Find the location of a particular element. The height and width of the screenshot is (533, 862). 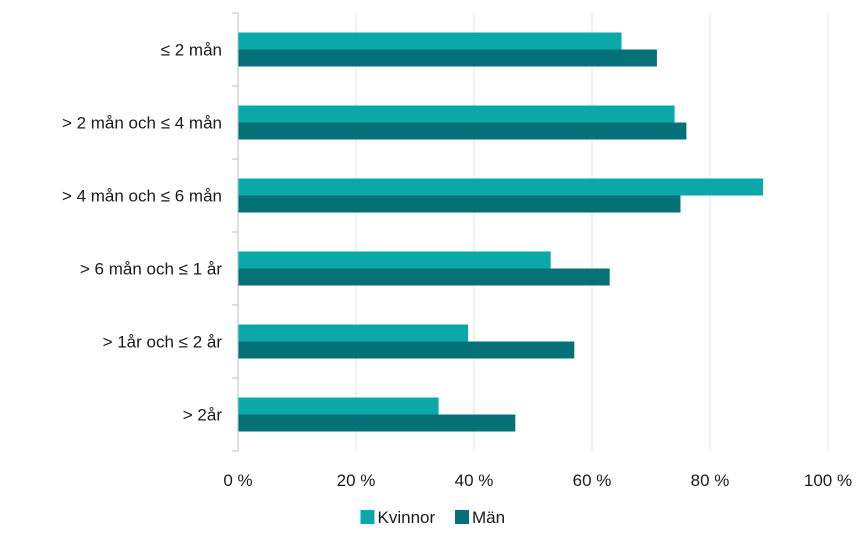

legend-label: Män is located at coordinates (488, 517).